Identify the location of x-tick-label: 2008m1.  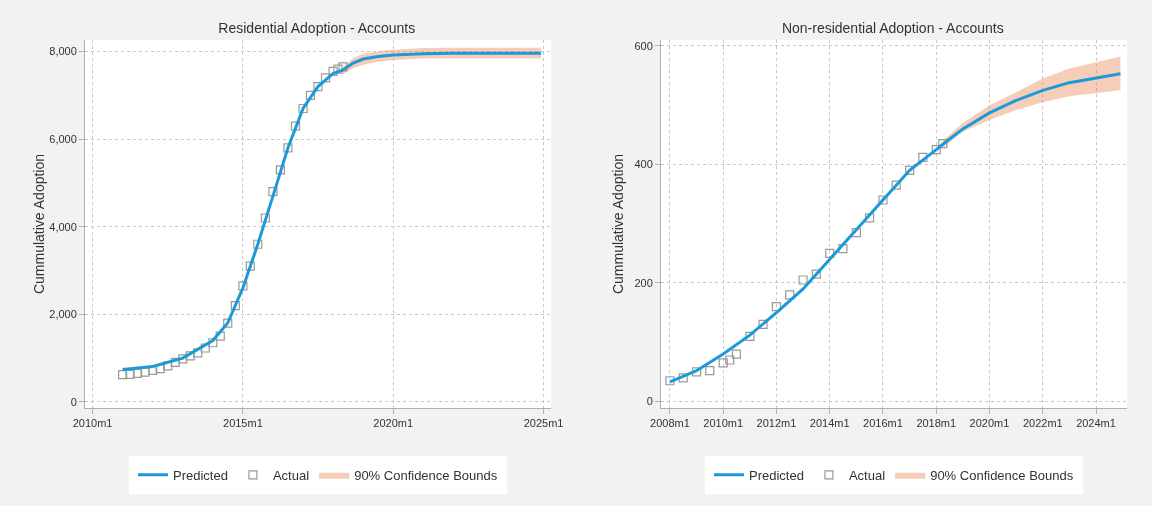
(670, 423).